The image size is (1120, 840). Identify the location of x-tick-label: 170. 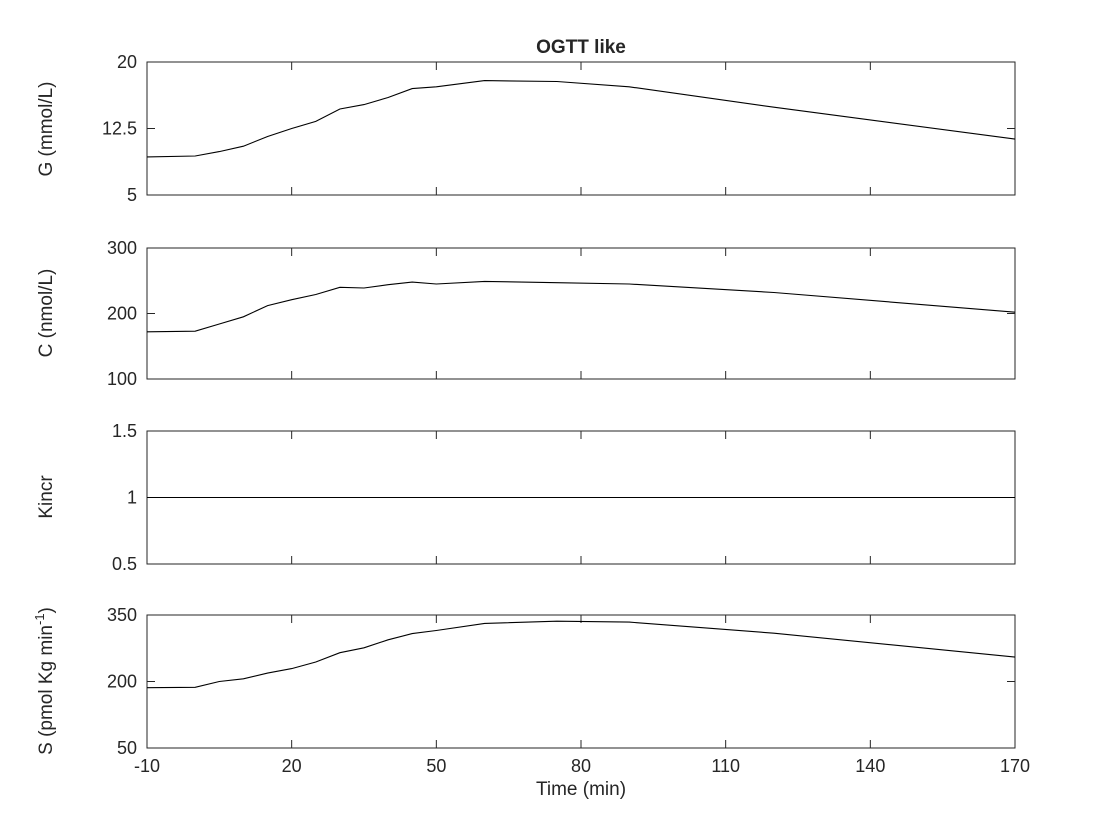
(1015, 766).